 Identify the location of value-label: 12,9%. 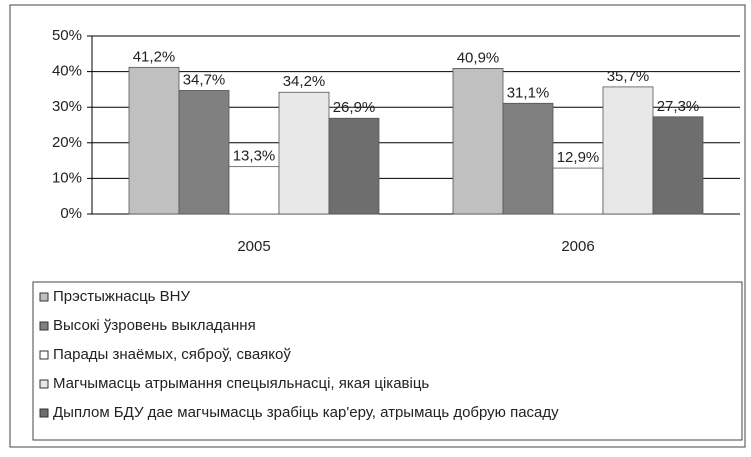
(578, 157).